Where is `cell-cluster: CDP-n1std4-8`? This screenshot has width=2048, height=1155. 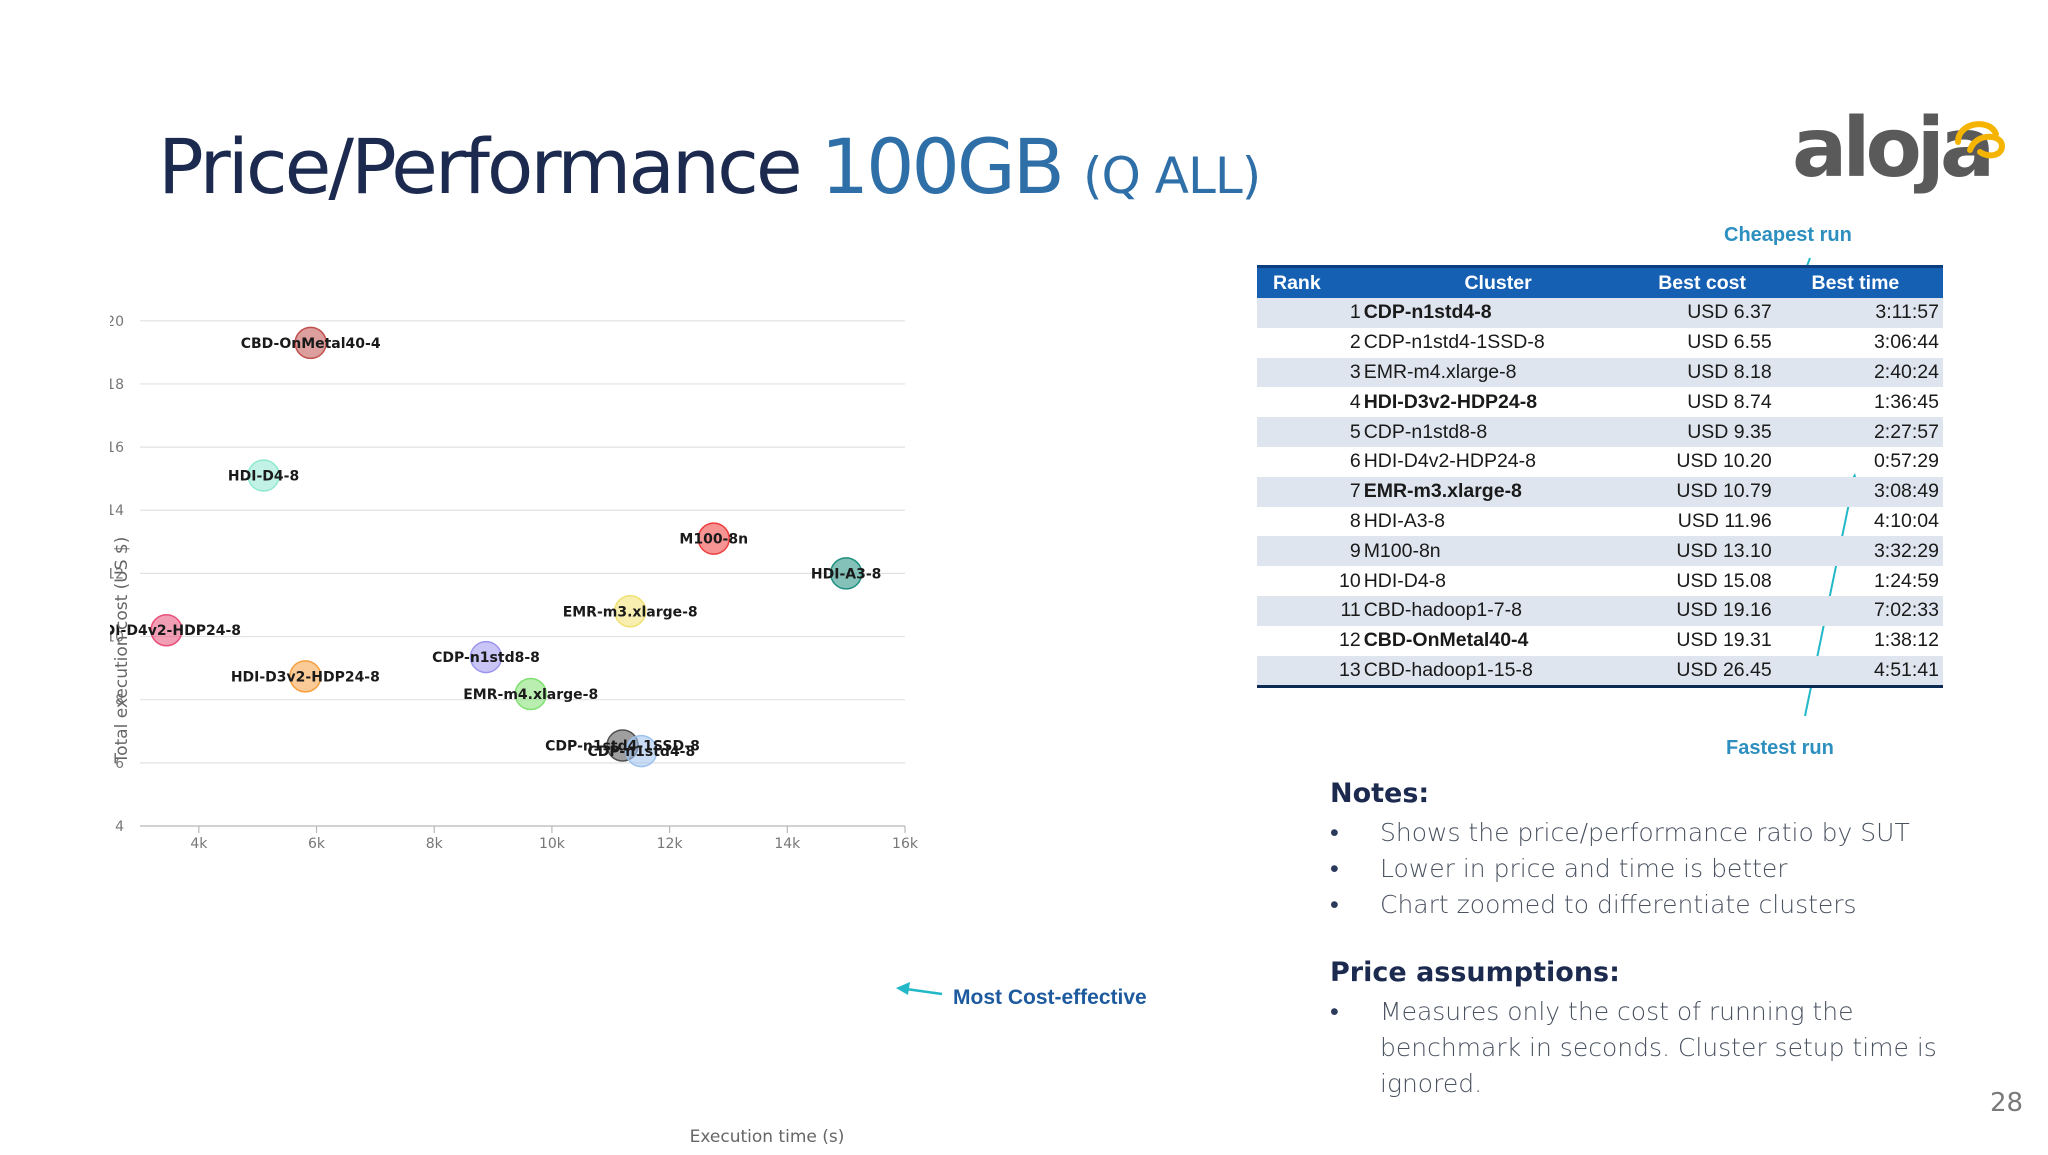
cell-cluster: CDP-n1std4-8 is located at coordinates (1427, 312).